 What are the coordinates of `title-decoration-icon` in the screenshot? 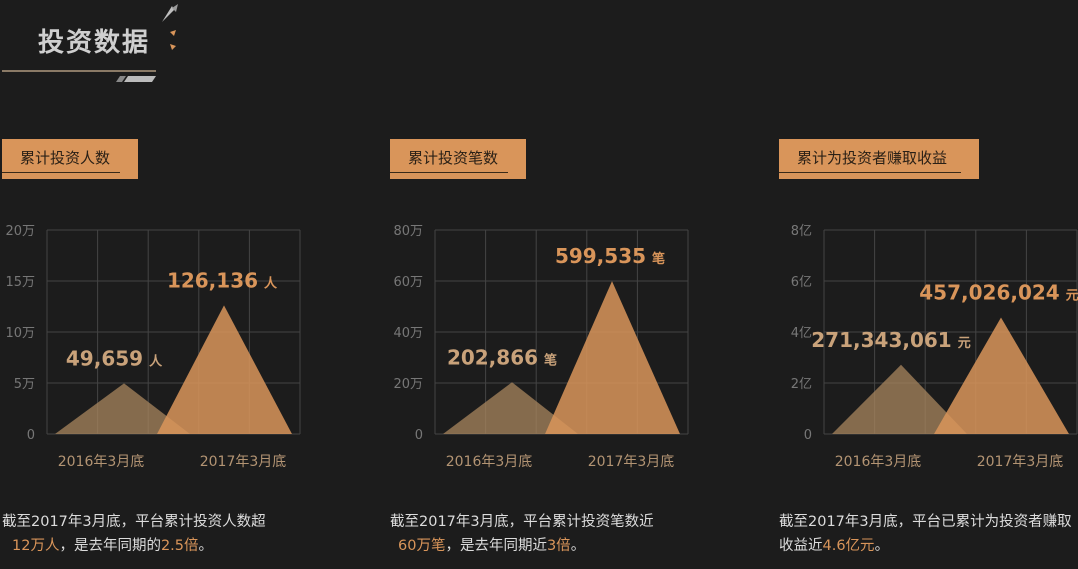 It's located at (170, 27).